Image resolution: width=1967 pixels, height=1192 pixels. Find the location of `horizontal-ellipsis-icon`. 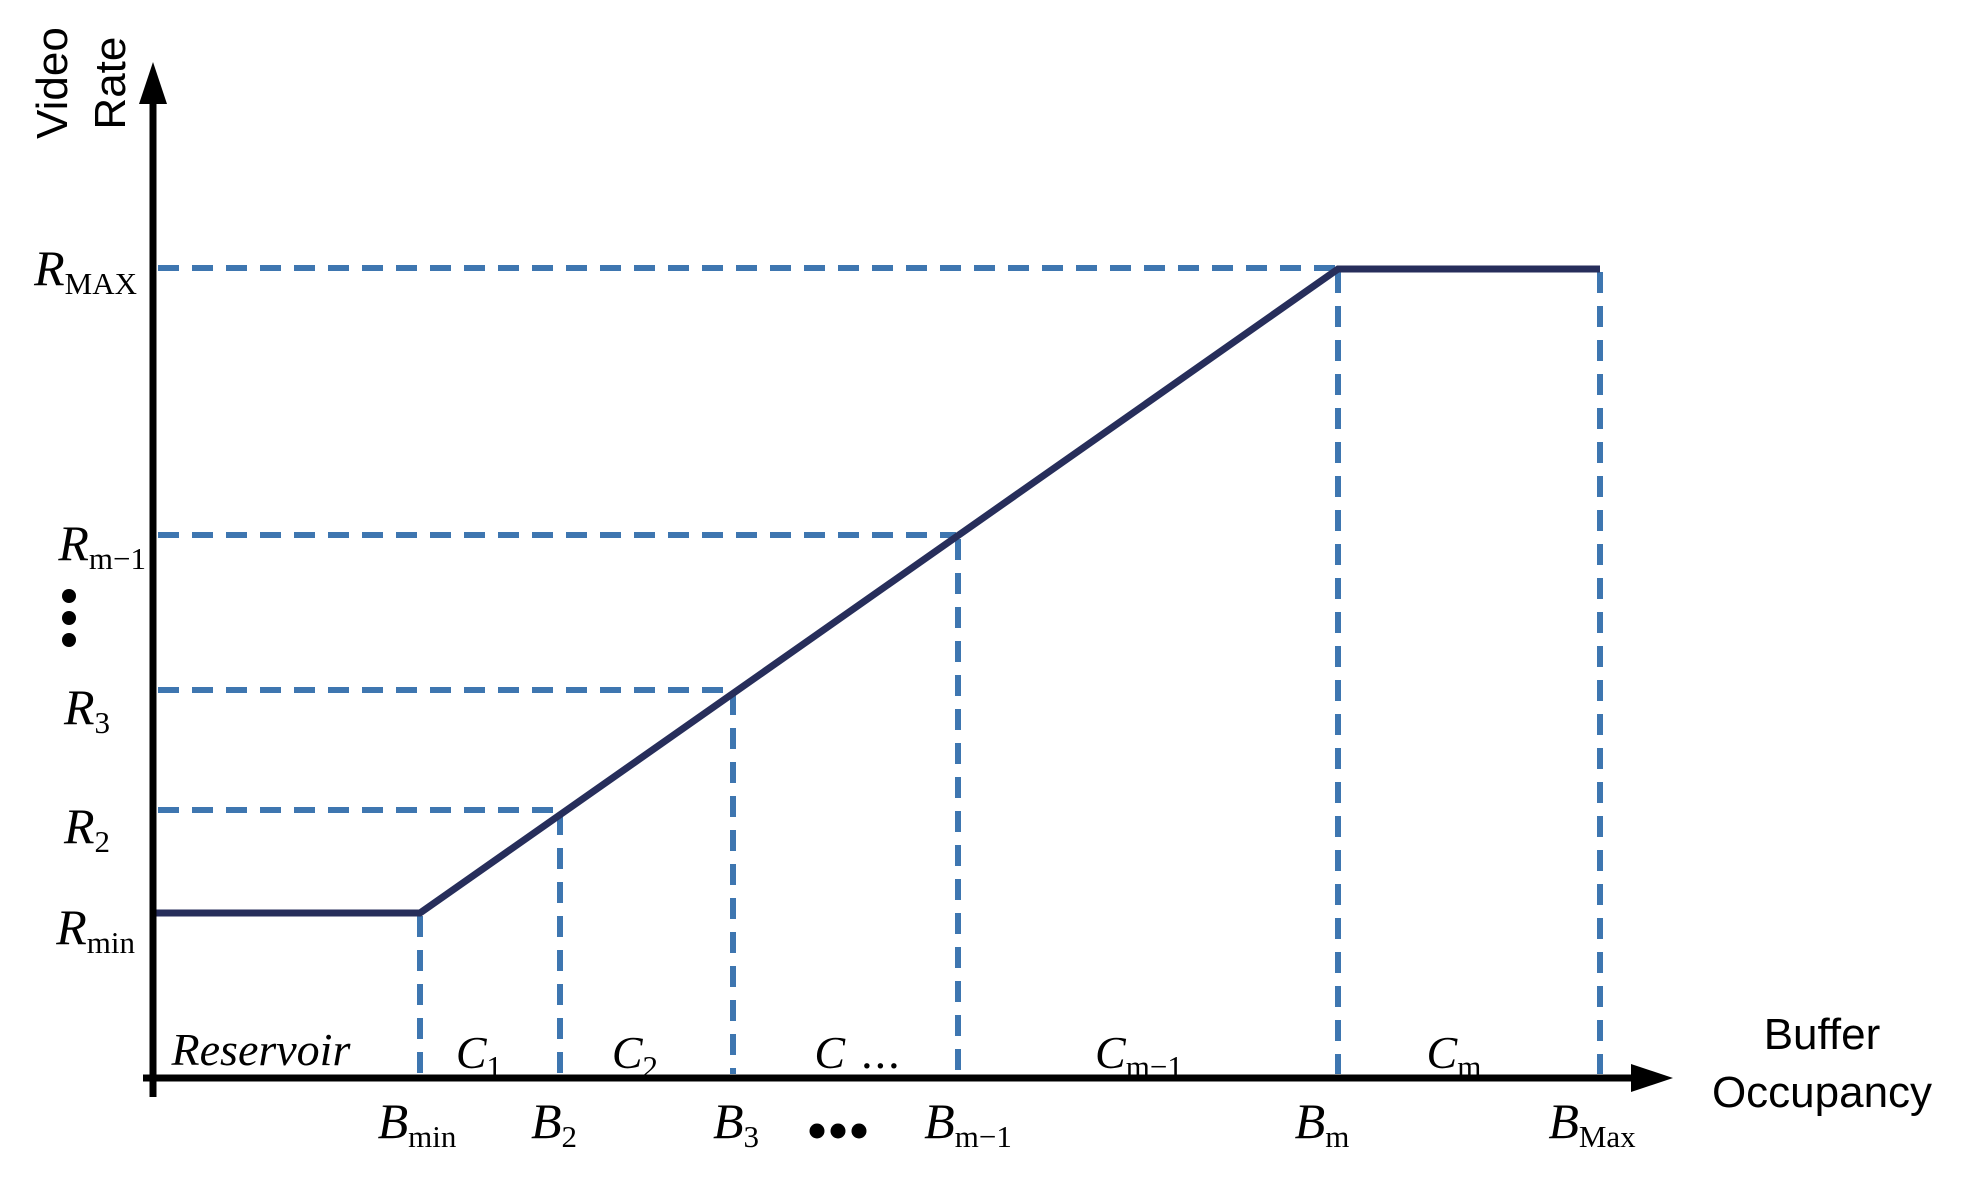

horizontal-ellipsis-icon is located at coordinates (838, 1131).